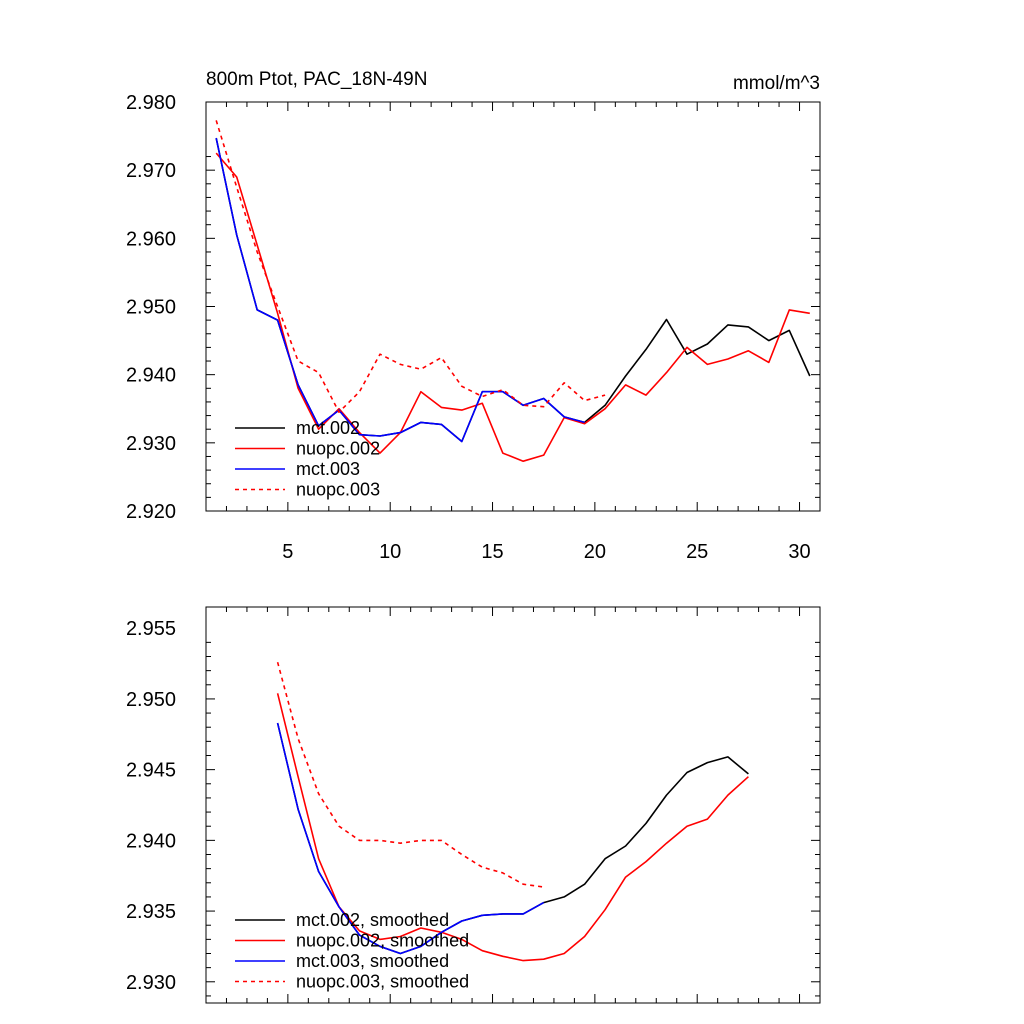 This screenshot has width=1024, height=1024. Describe the element at coordinates (328, 428) in the screenshot. I see `legend-label: mct.002` at that location.